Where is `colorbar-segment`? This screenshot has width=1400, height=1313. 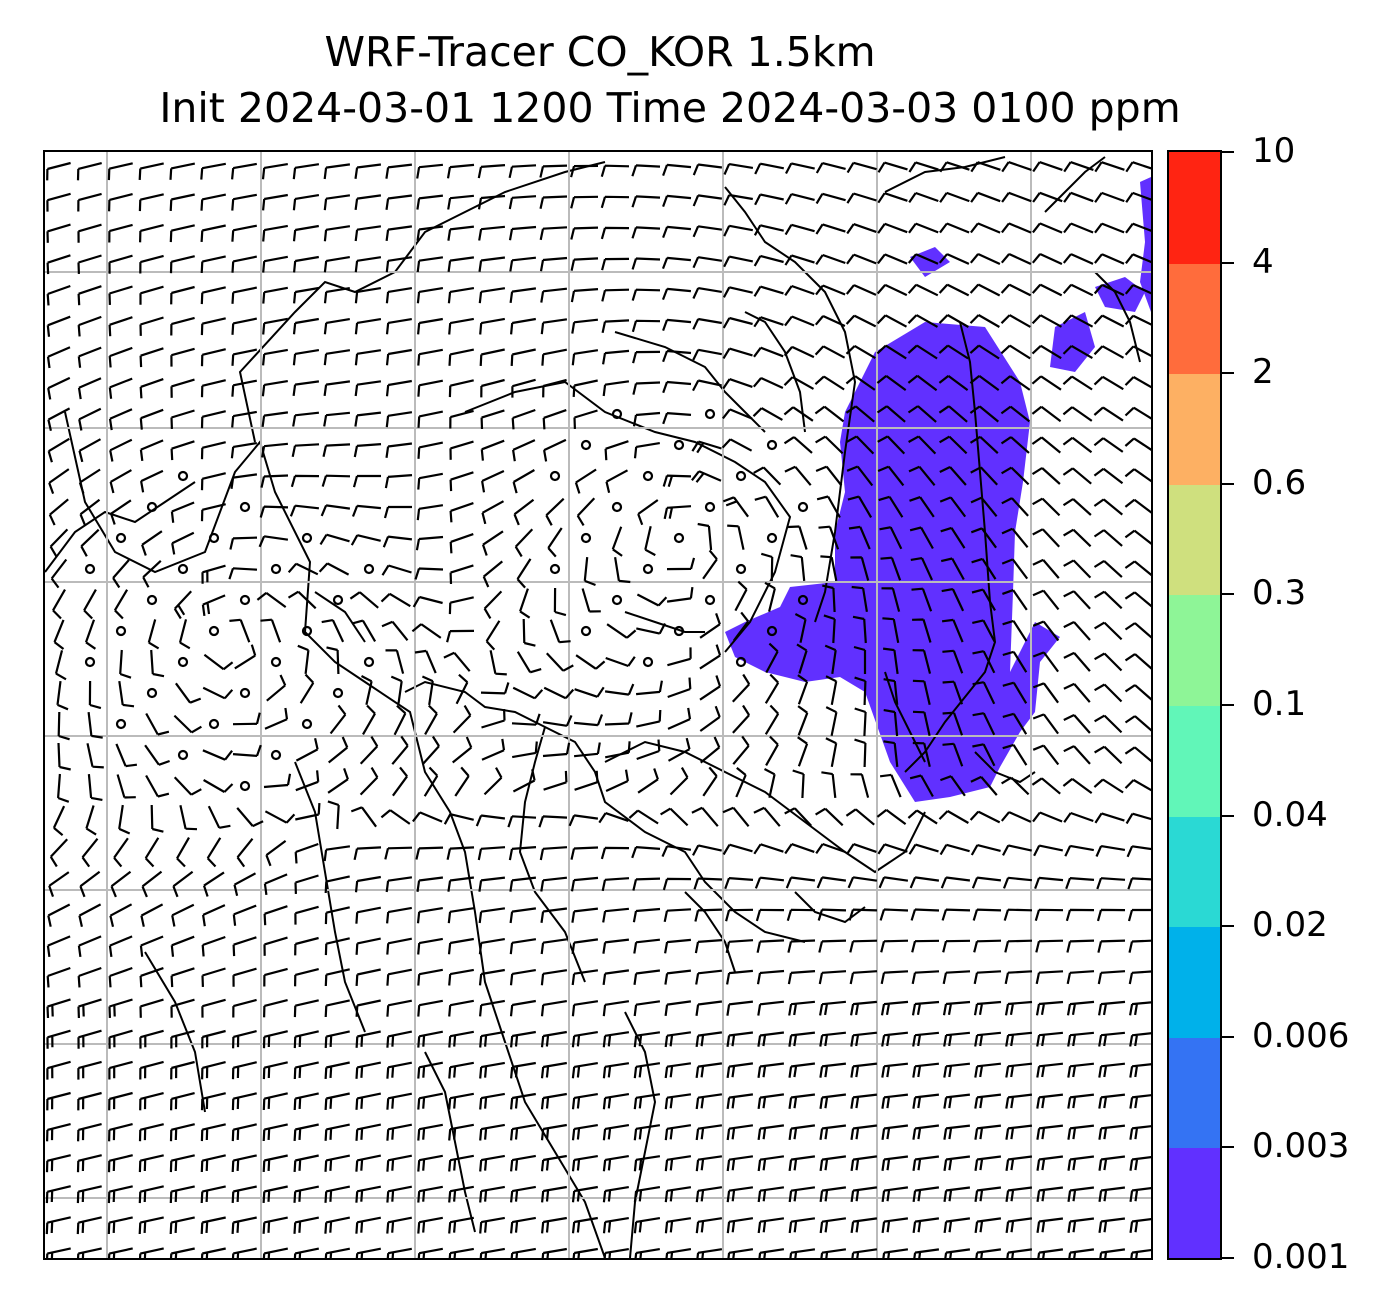 colorbar-segment is located at coordinates (1194, 1092).